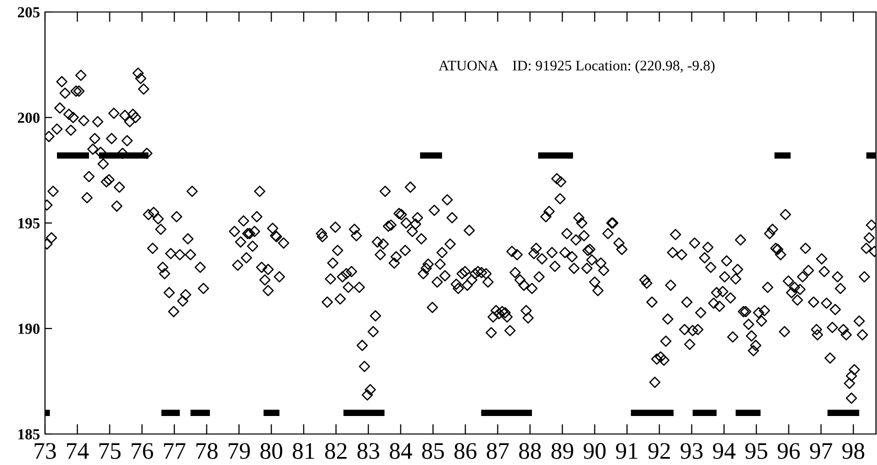 The height and width of the screenshot is (465, 877). I want to click on x-tick-label: 88, so click(530, 451).